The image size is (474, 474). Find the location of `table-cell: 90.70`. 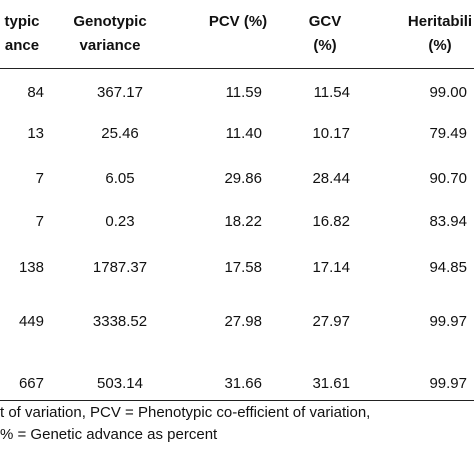

table-cell: 90.70 is located at coordinates (448, 178).